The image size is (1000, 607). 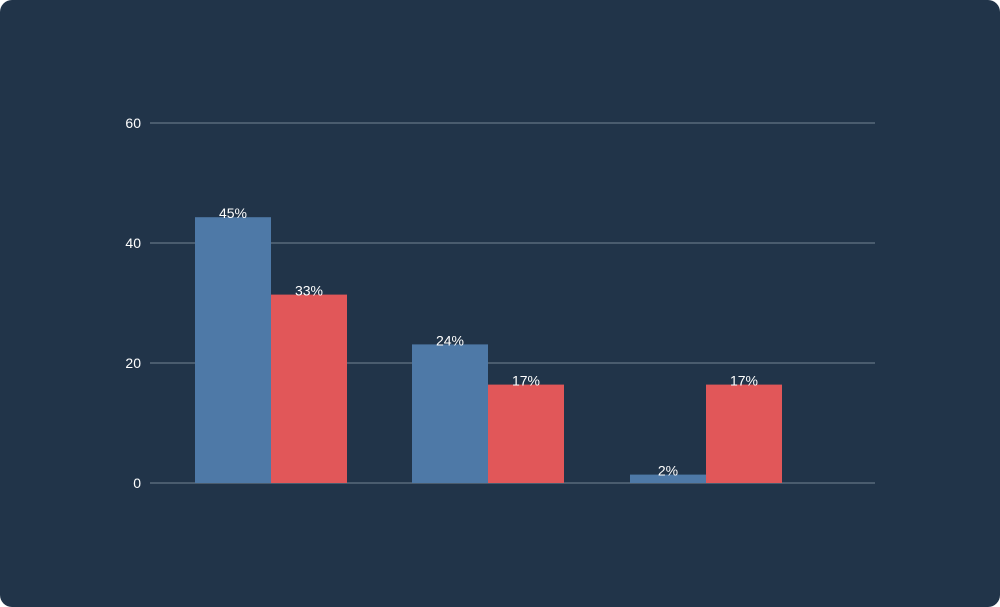 What do you see at coordinates (668, 471) in the screenshot?
I see `data-label-series1-3: 2%` at bounding box center [668, 471].